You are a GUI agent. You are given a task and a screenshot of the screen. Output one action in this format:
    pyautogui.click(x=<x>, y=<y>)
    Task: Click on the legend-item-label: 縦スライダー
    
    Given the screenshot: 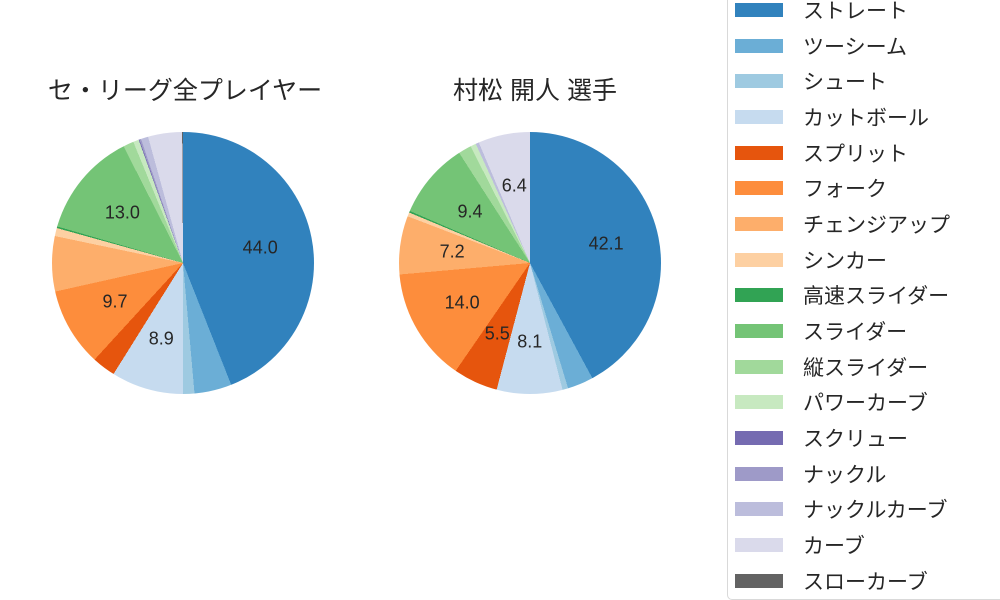 What is the action you would take?
    pyautogui.click(x=866, y=368)
    